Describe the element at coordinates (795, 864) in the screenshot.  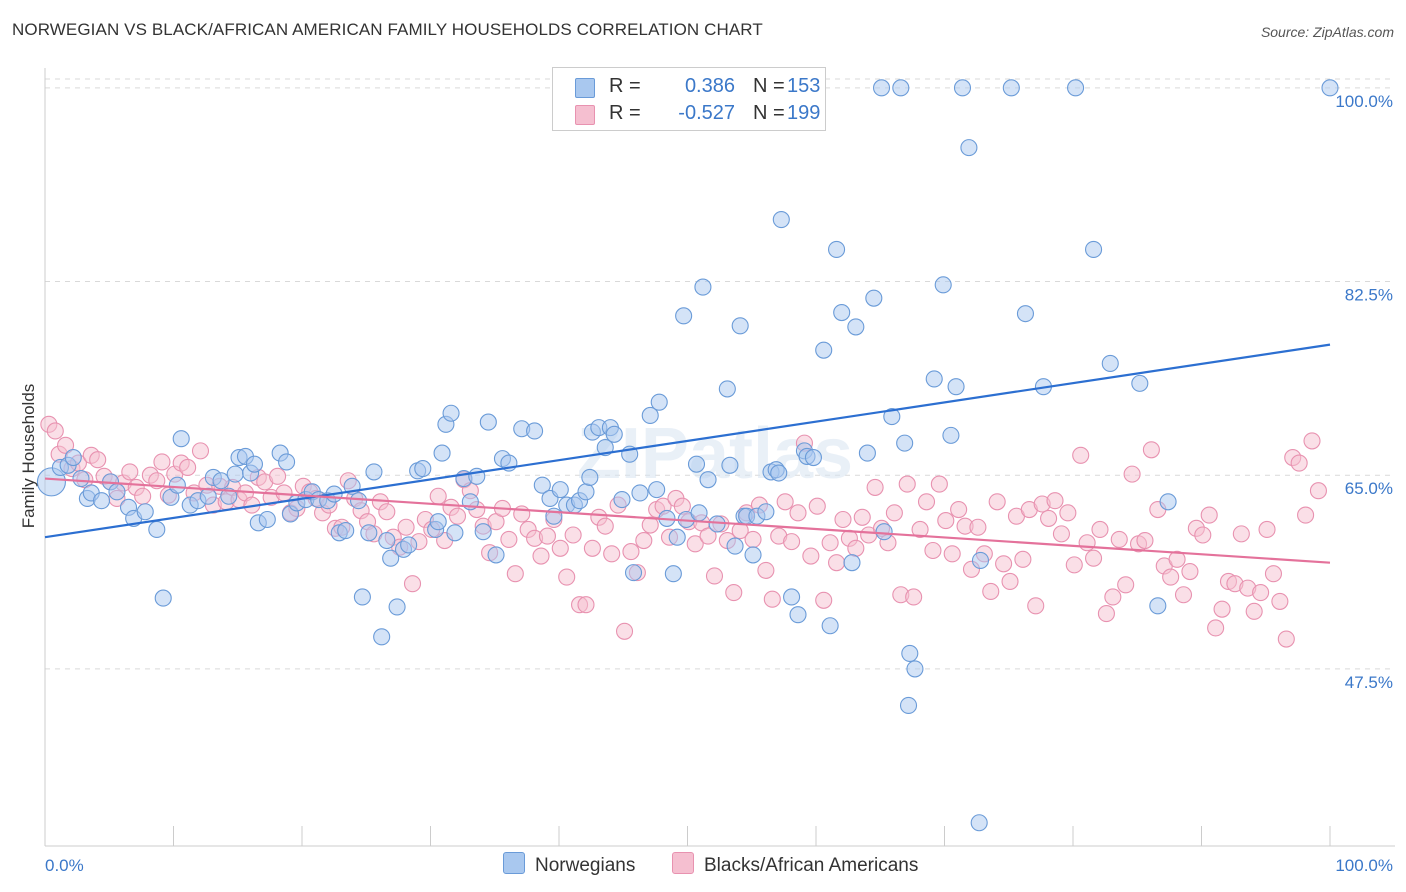
I see `bottom-legend-blacks: Blacks/African Americans` at that location.